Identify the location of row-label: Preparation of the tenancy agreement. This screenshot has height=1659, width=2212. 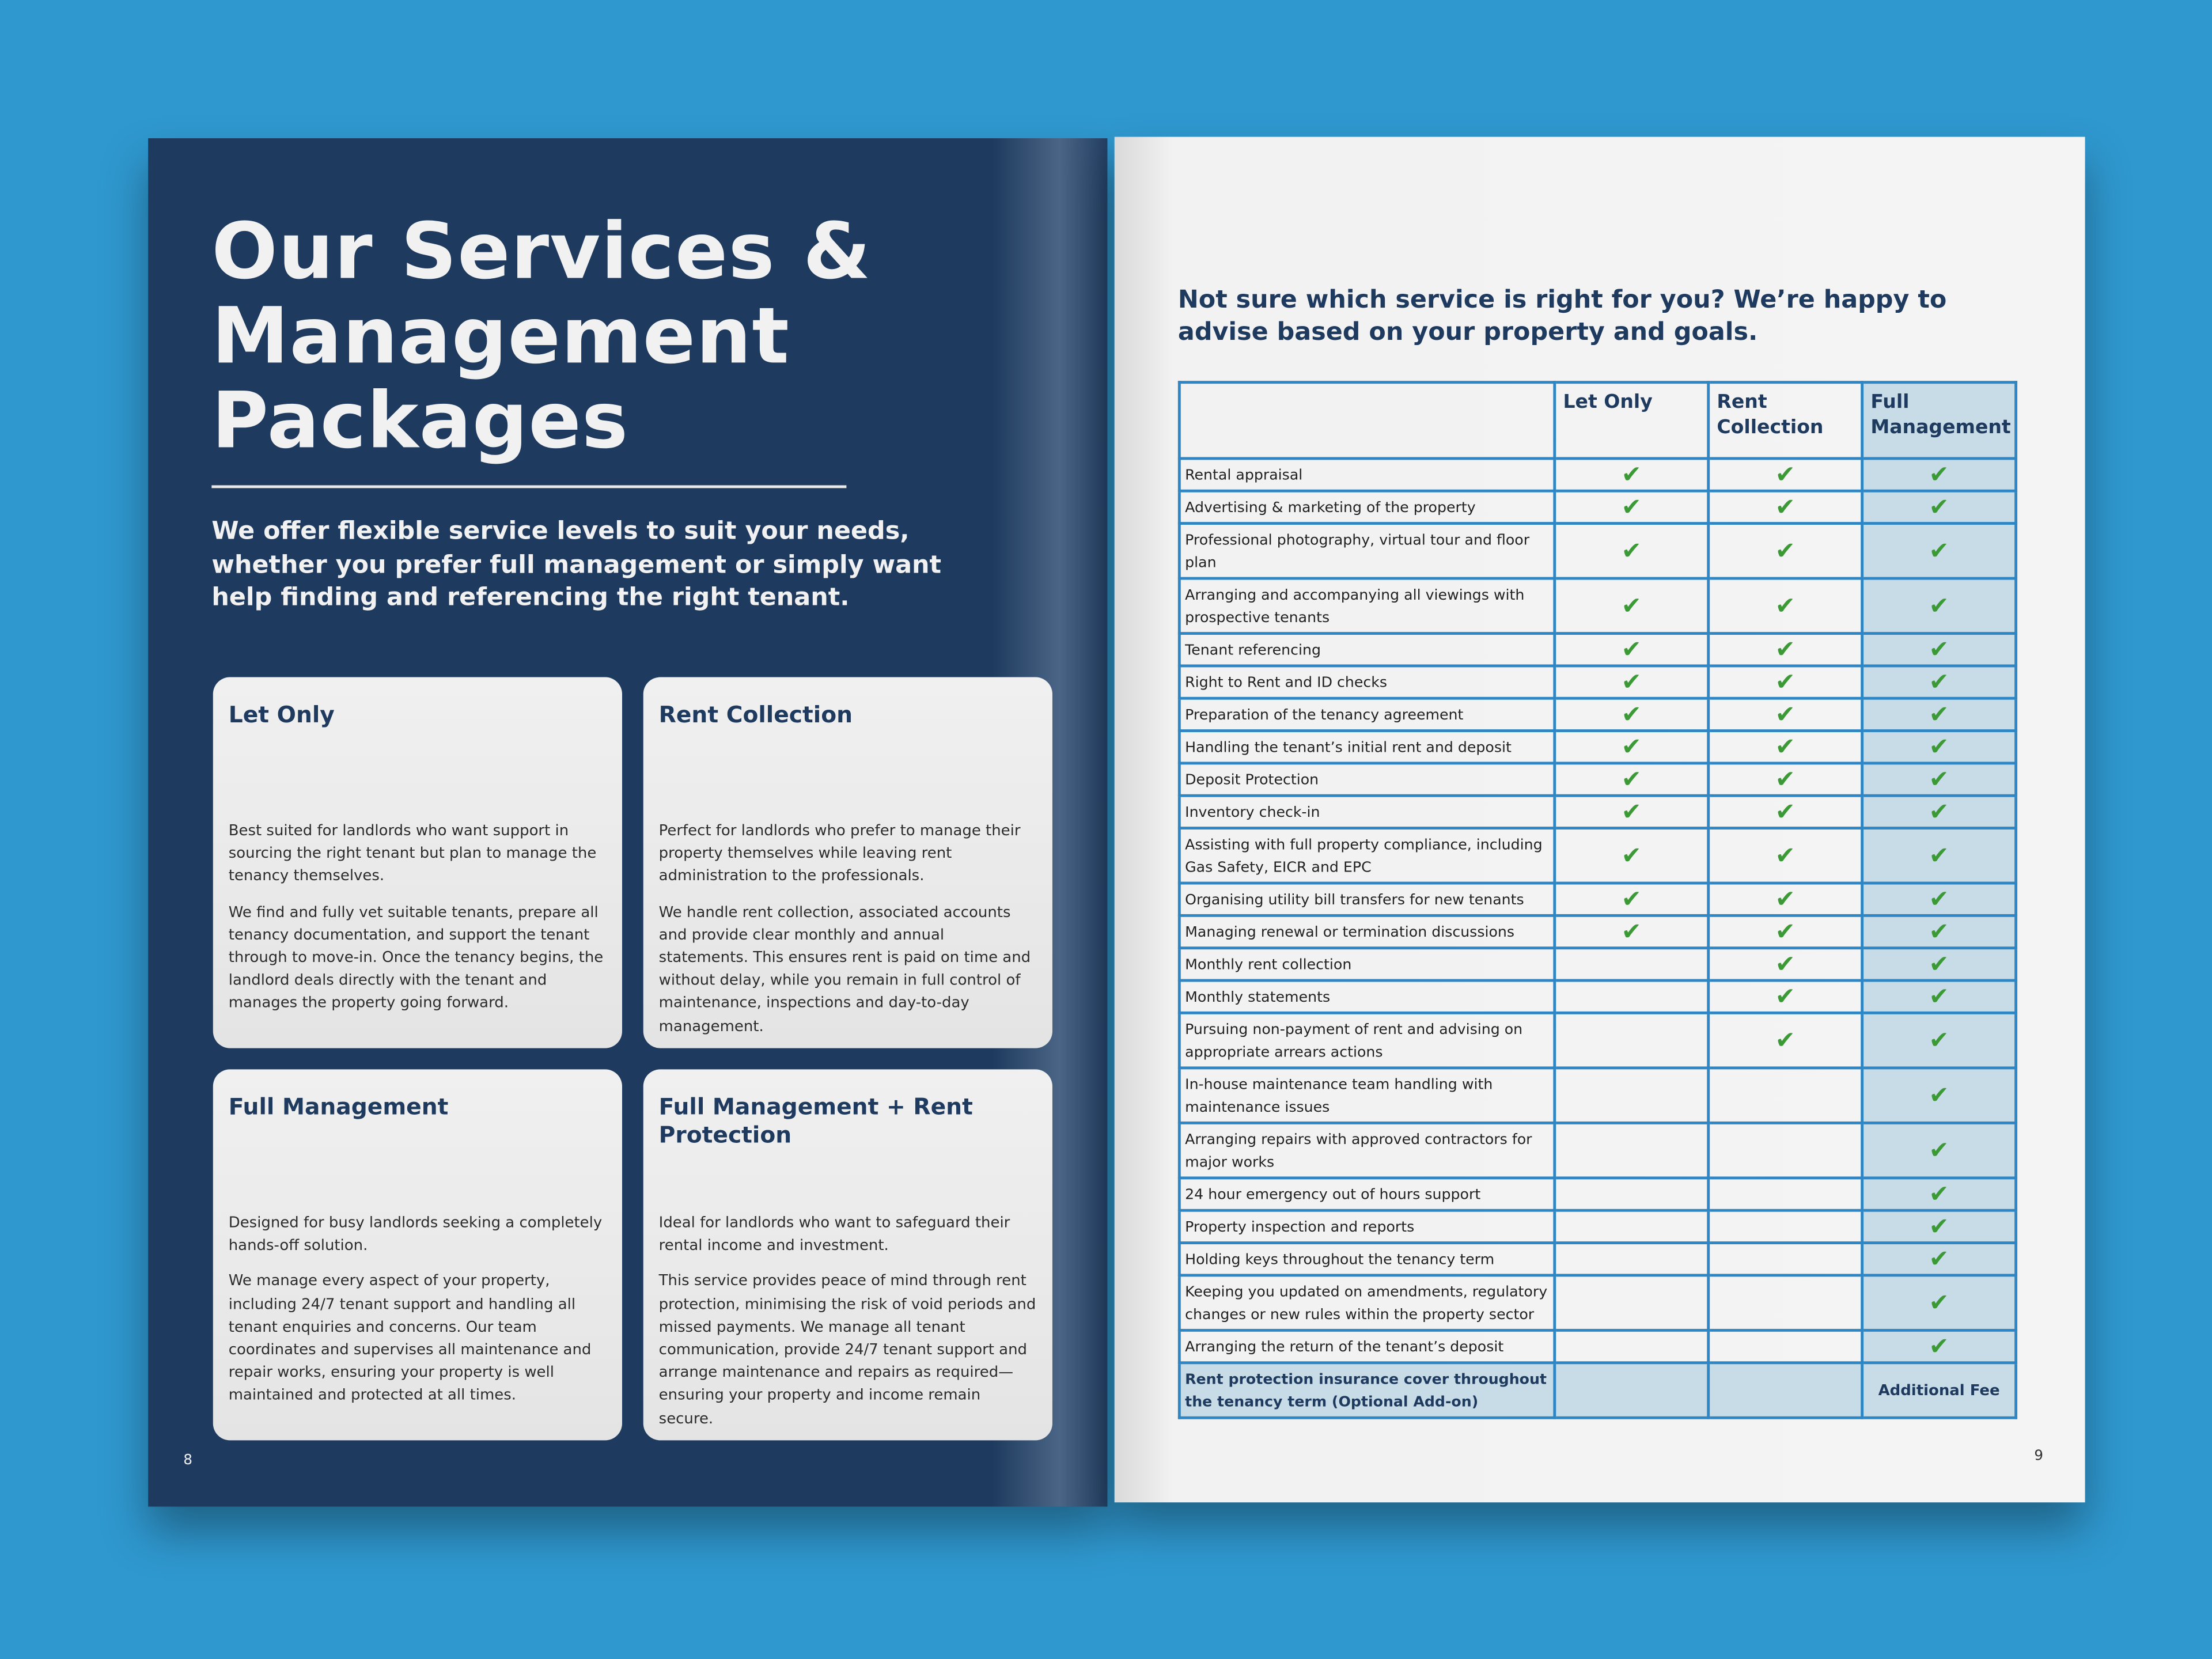
(1366, 714).